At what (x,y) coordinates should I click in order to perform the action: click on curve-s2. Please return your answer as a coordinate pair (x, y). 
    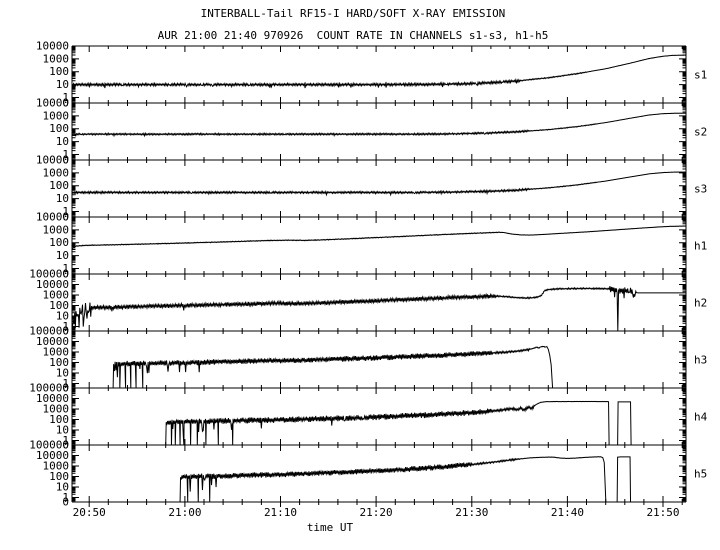
    Looking at the image, I should click on (379, 125).